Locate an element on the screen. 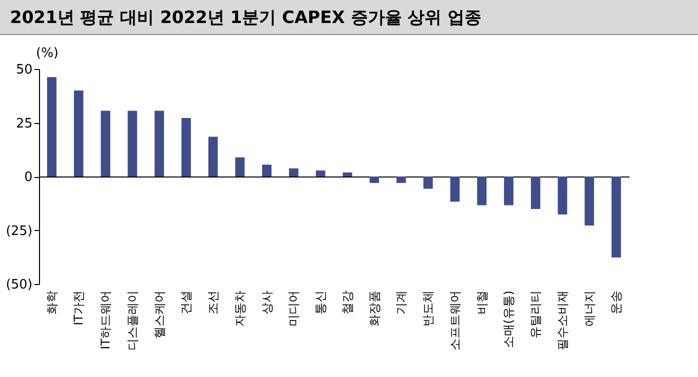 Image resolution: width=698 pixels, height=377 pixels. y-tick-label: (25) is located at coordinates (19, 231).